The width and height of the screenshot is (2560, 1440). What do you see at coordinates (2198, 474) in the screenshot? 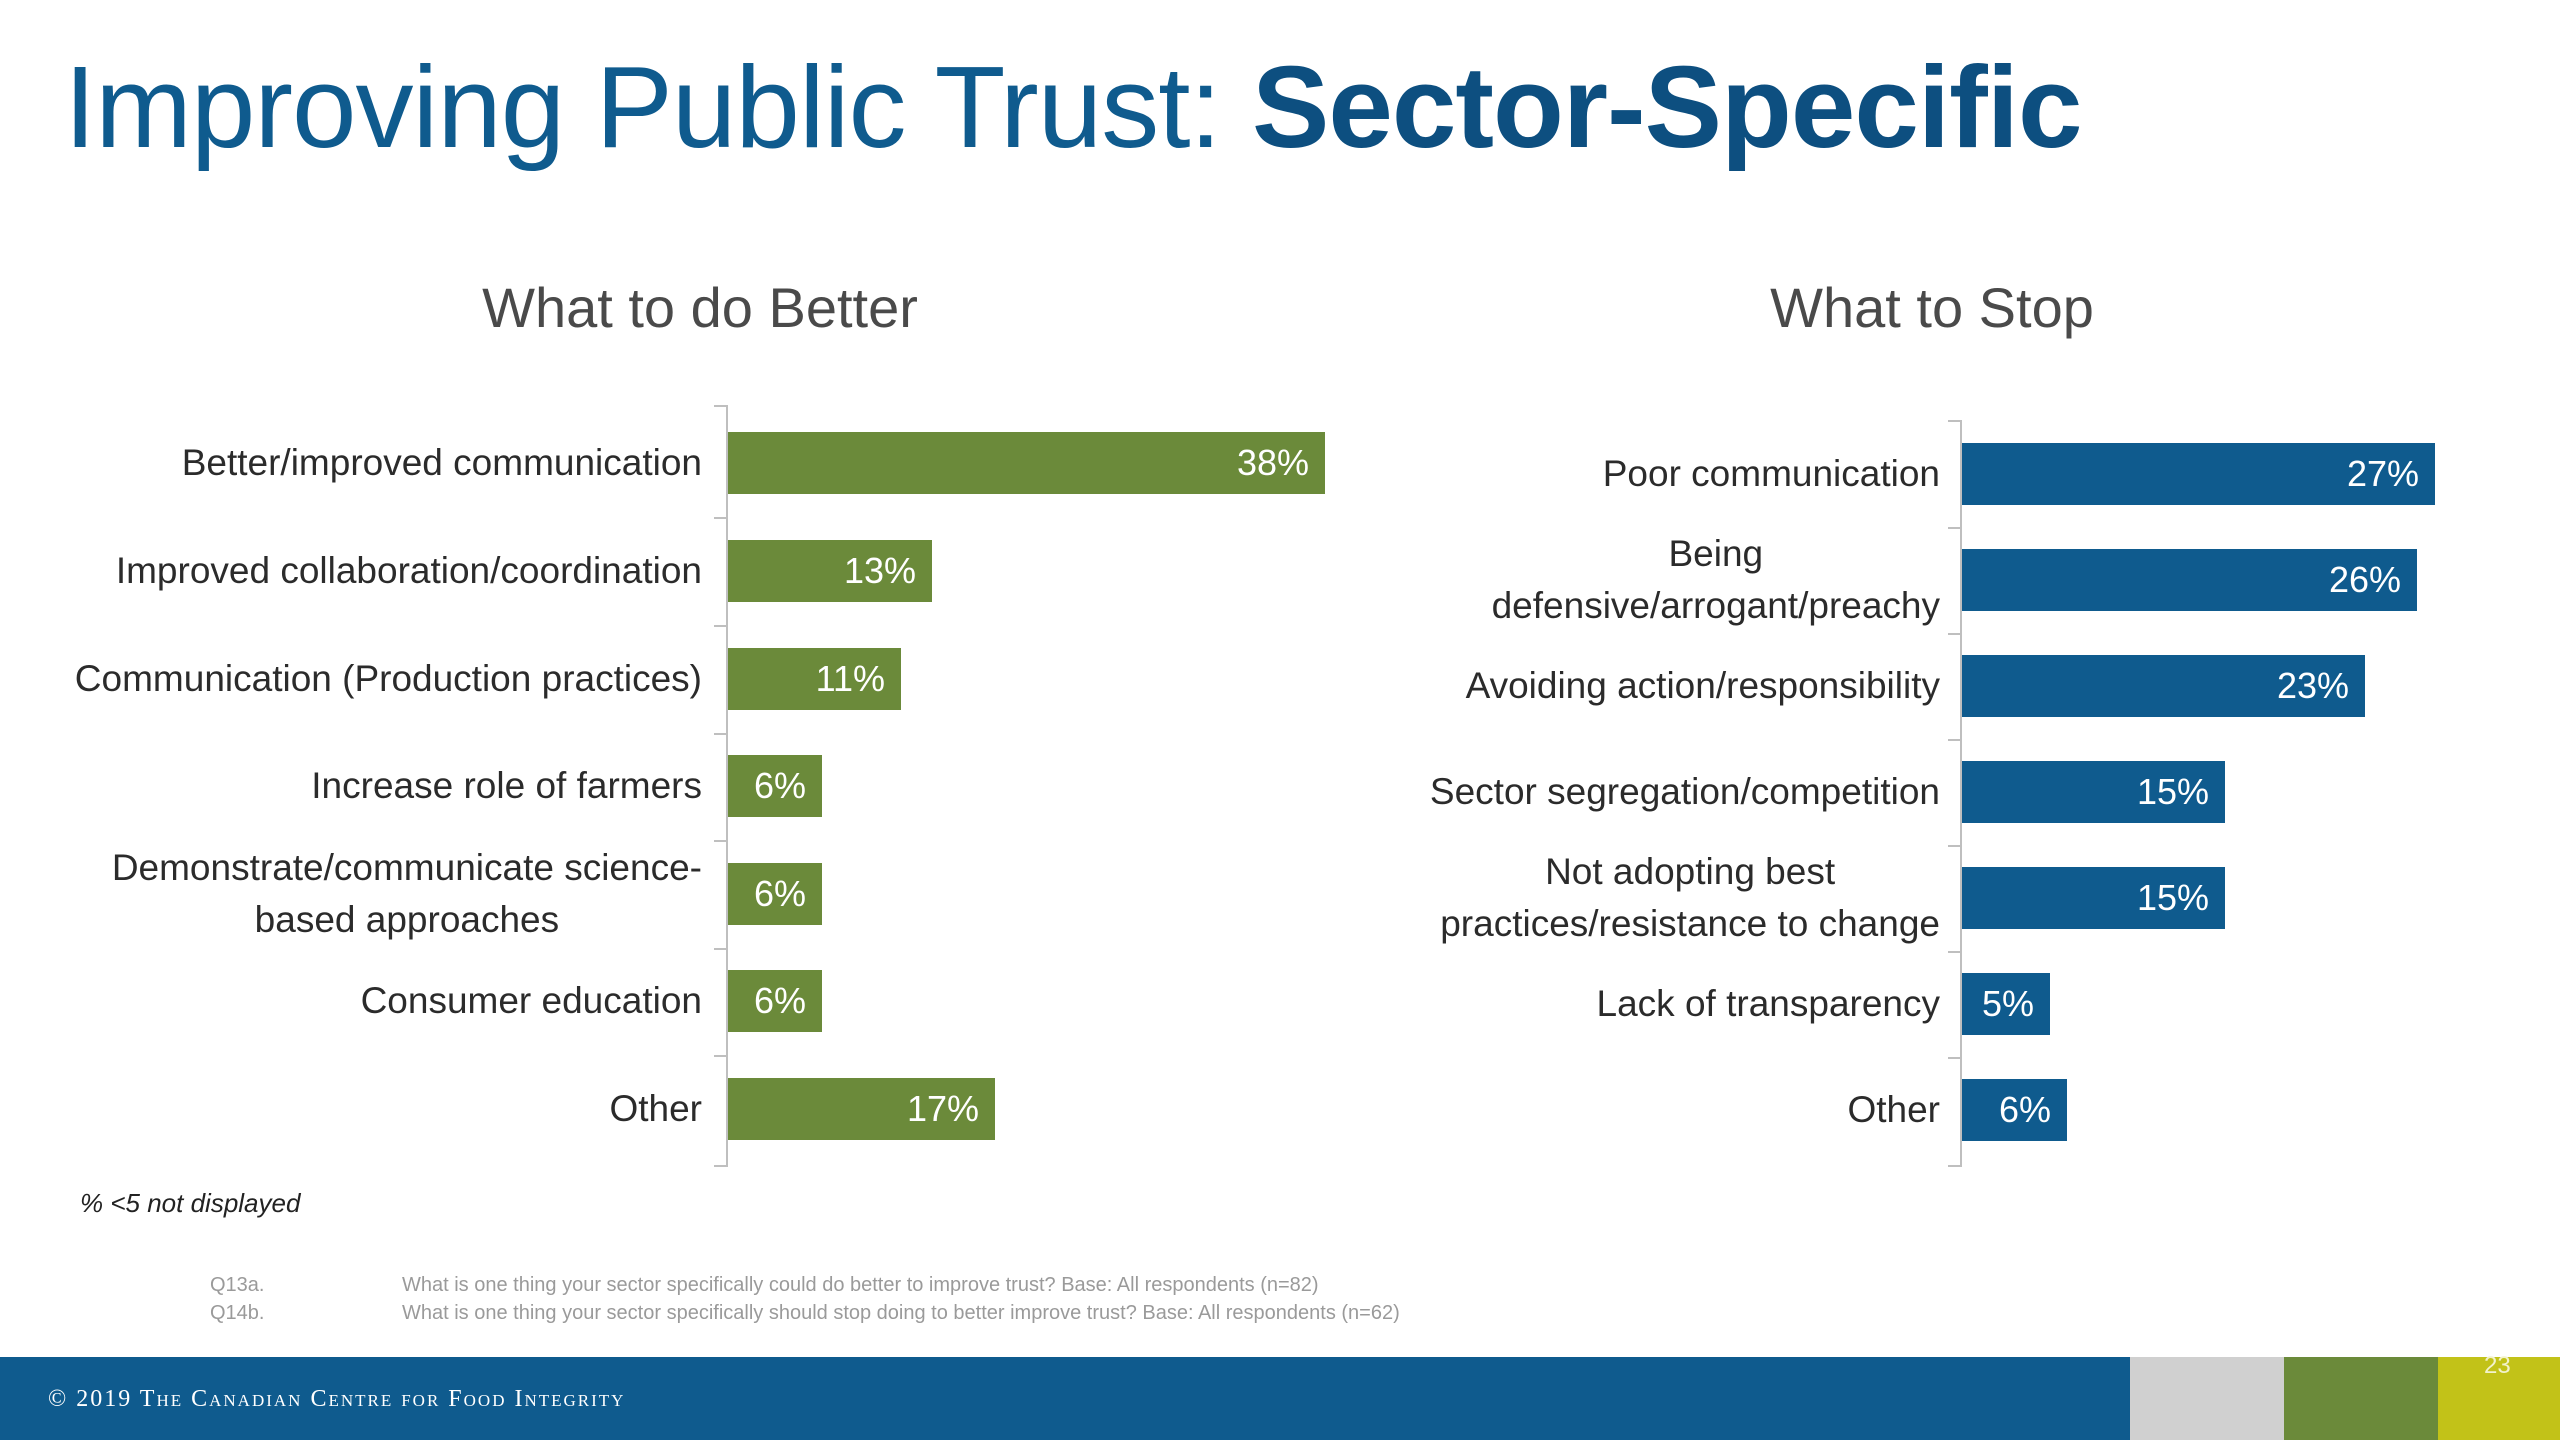
I see `bar: 27%` at bounding box center [2198, 474].